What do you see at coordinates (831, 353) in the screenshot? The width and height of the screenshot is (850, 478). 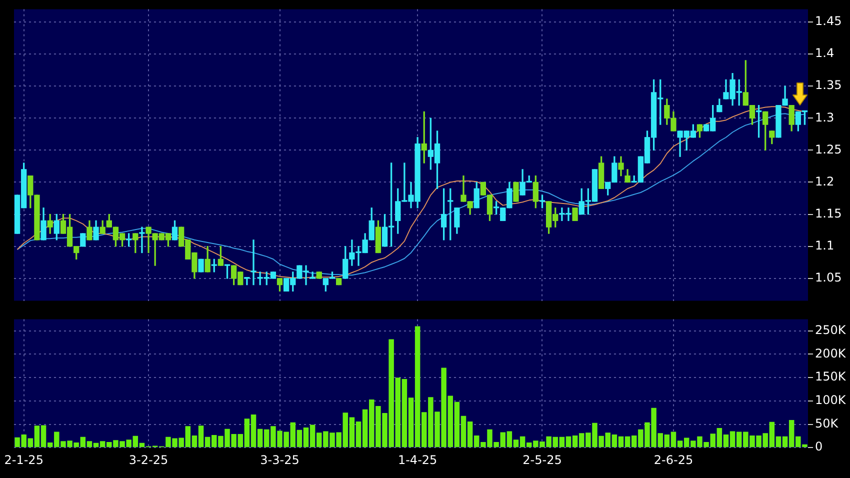 I see `y-tick-label: 200K` at bounding box center [831, 353].